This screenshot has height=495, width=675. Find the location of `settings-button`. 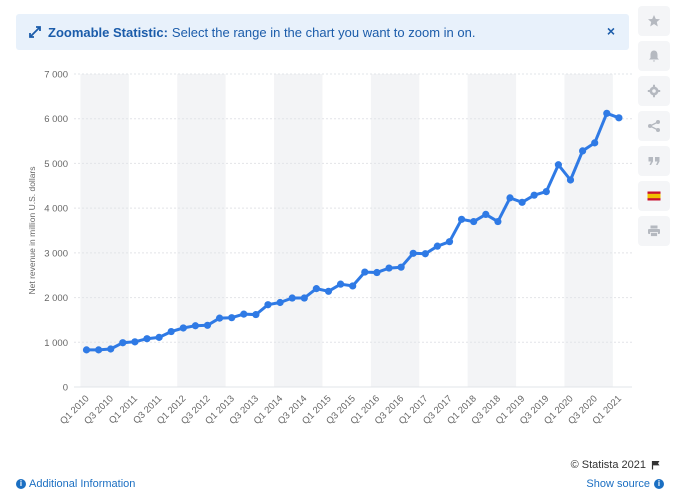

settings-button is located at coordinates (654, 91).